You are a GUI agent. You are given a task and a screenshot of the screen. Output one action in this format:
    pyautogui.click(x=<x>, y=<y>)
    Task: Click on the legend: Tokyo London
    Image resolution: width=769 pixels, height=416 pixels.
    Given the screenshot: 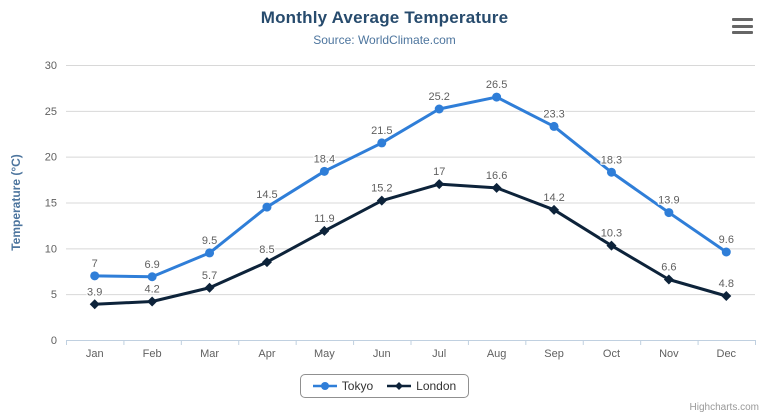 What is the action you would take?
    pyautogui.click(x=384, y=386)
    